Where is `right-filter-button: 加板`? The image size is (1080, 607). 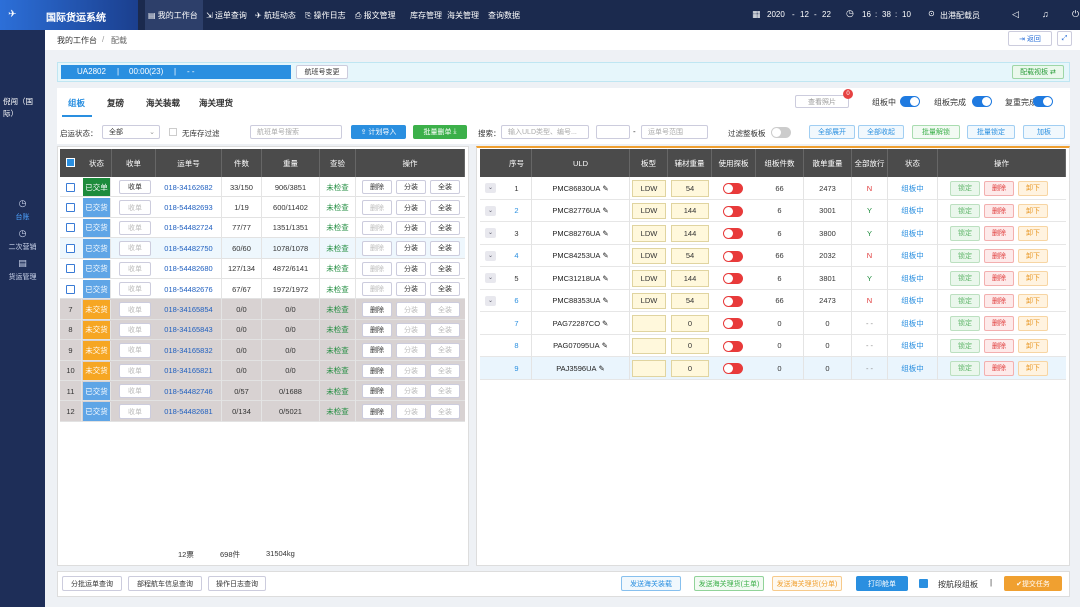
right-filter-button: 加板 is located at coordinates (1044, 132).